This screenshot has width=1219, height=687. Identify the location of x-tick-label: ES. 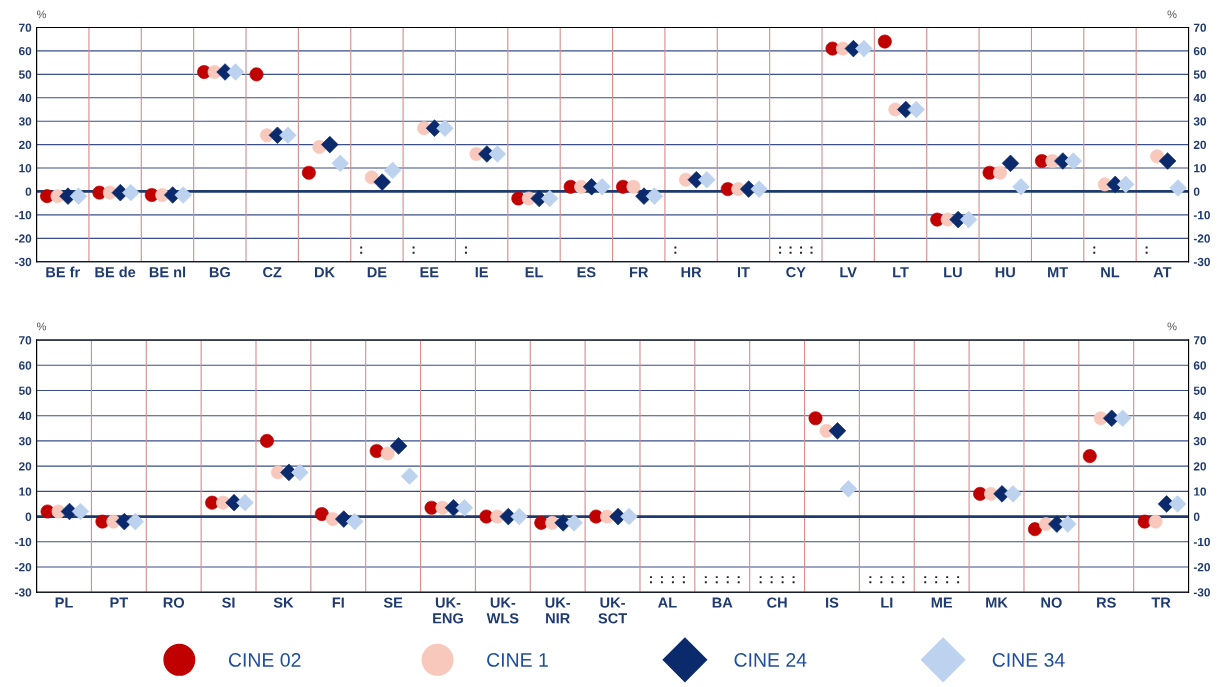
(586, 272).